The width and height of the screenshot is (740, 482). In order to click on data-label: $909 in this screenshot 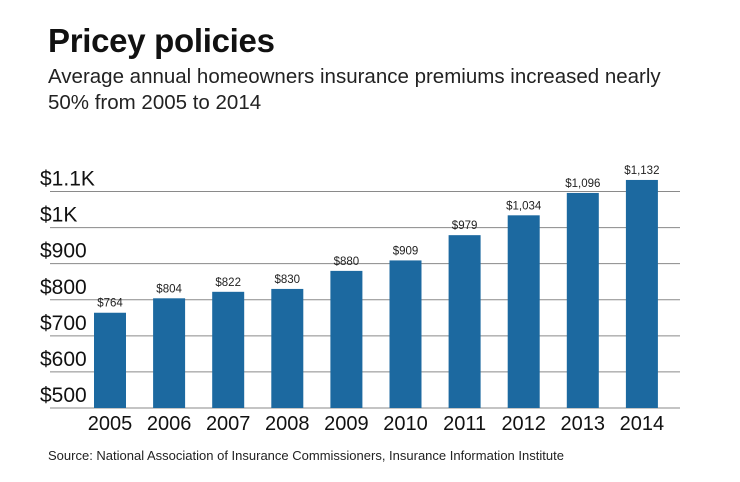, I will do `click(406, 251)`.